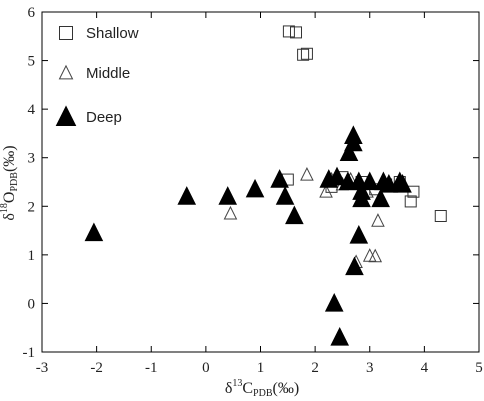  Describe the element at coordinates (151, 368) in the screenshot. I see `x-tick-label: -1` at that location.